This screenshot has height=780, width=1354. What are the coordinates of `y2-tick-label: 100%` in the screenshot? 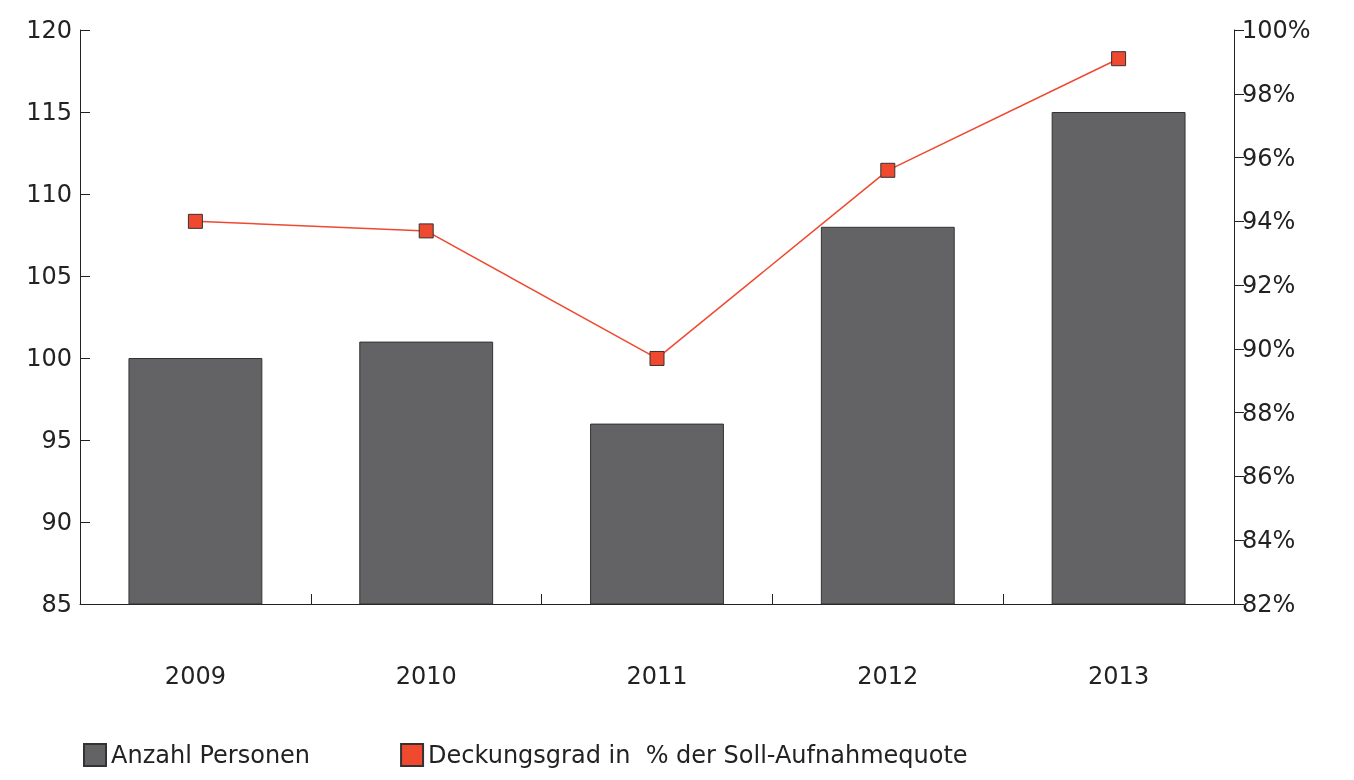 It's located at (1276, 30).